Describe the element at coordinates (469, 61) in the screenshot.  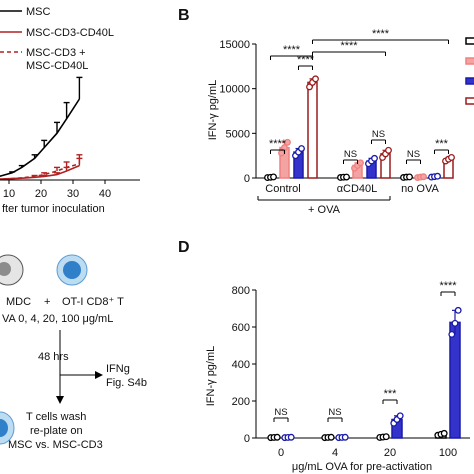
I see `legend-swatch-pink` at that location.